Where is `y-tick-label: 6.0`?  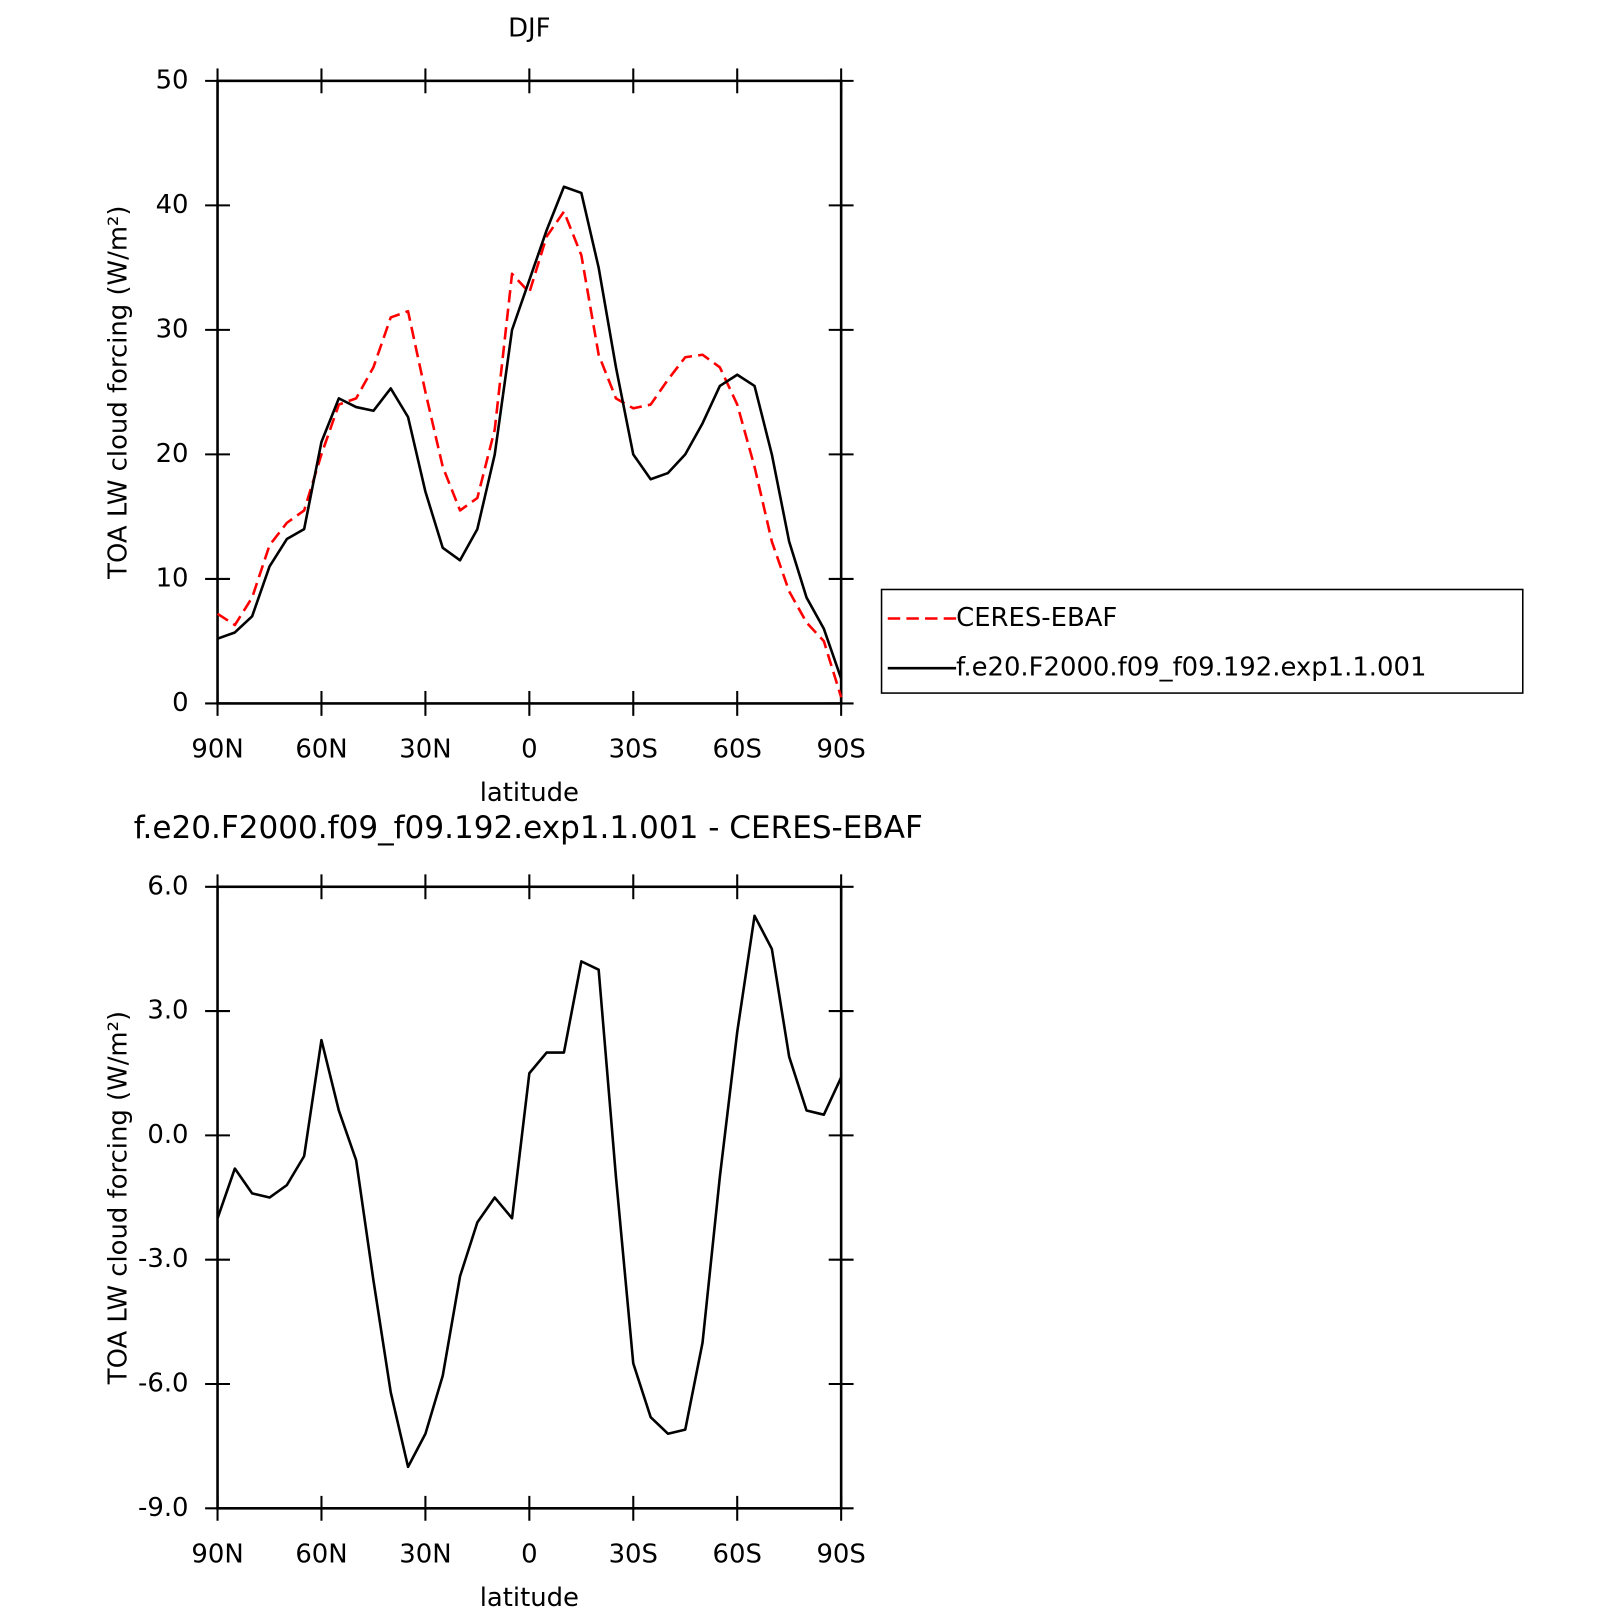 y-tick-label: 6.0 is located at coordinates (167, 886).